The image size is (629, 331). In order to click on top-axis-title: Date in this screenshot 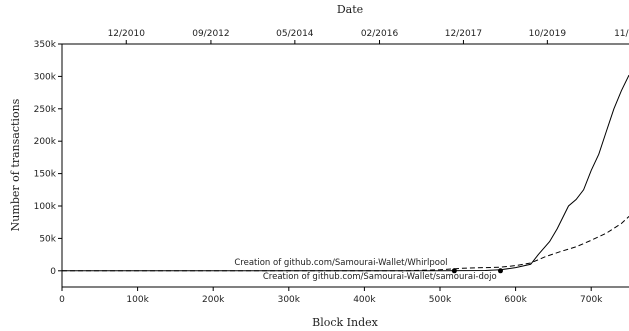, I will do `click(350, 9)`.